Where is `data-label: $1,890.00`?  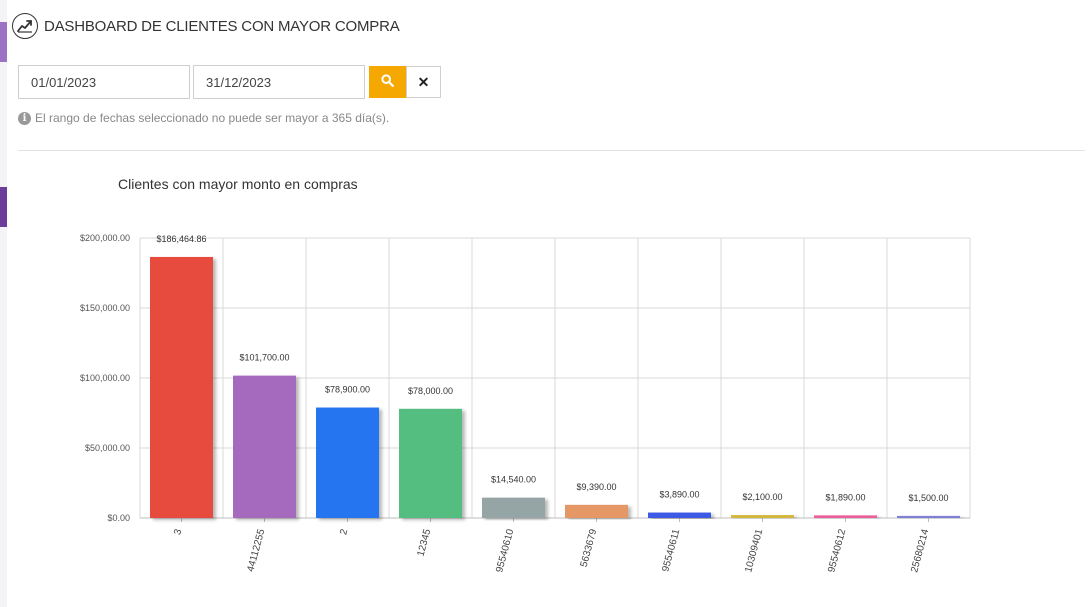 data-label: $1,890.00 is located at coordinates (845, 497).